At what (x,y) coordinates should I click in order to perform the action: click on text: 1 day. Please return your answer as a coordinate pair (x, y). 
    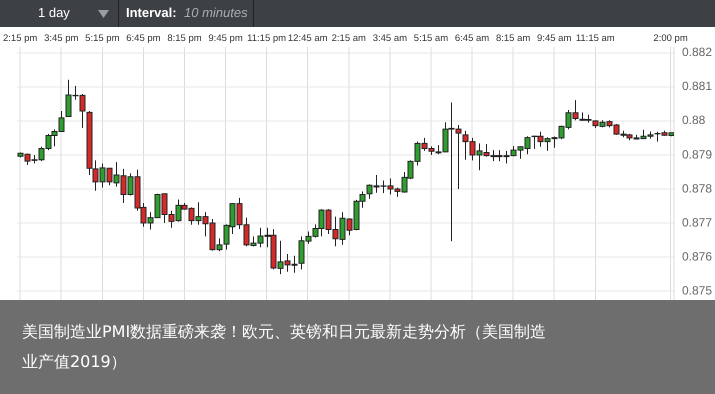
    Looking at the image, I should click on (54, 12).